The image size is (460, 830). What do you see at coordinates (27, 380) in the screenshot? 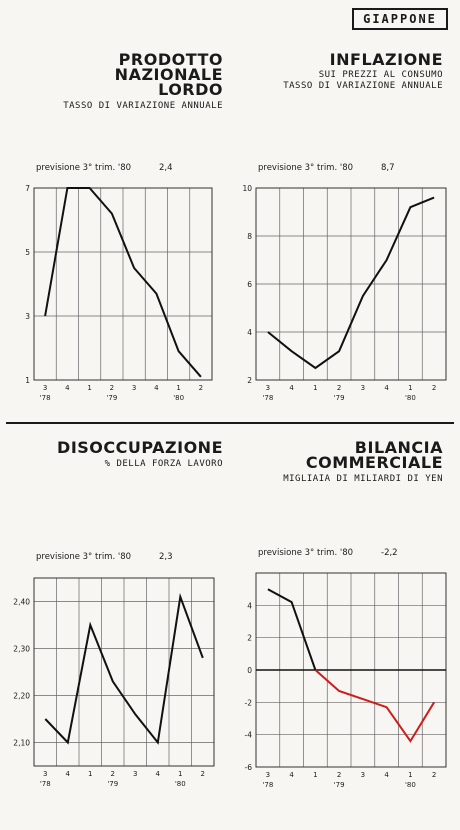
I see `y-tick-label: 1` at bounding box center [27, 380].